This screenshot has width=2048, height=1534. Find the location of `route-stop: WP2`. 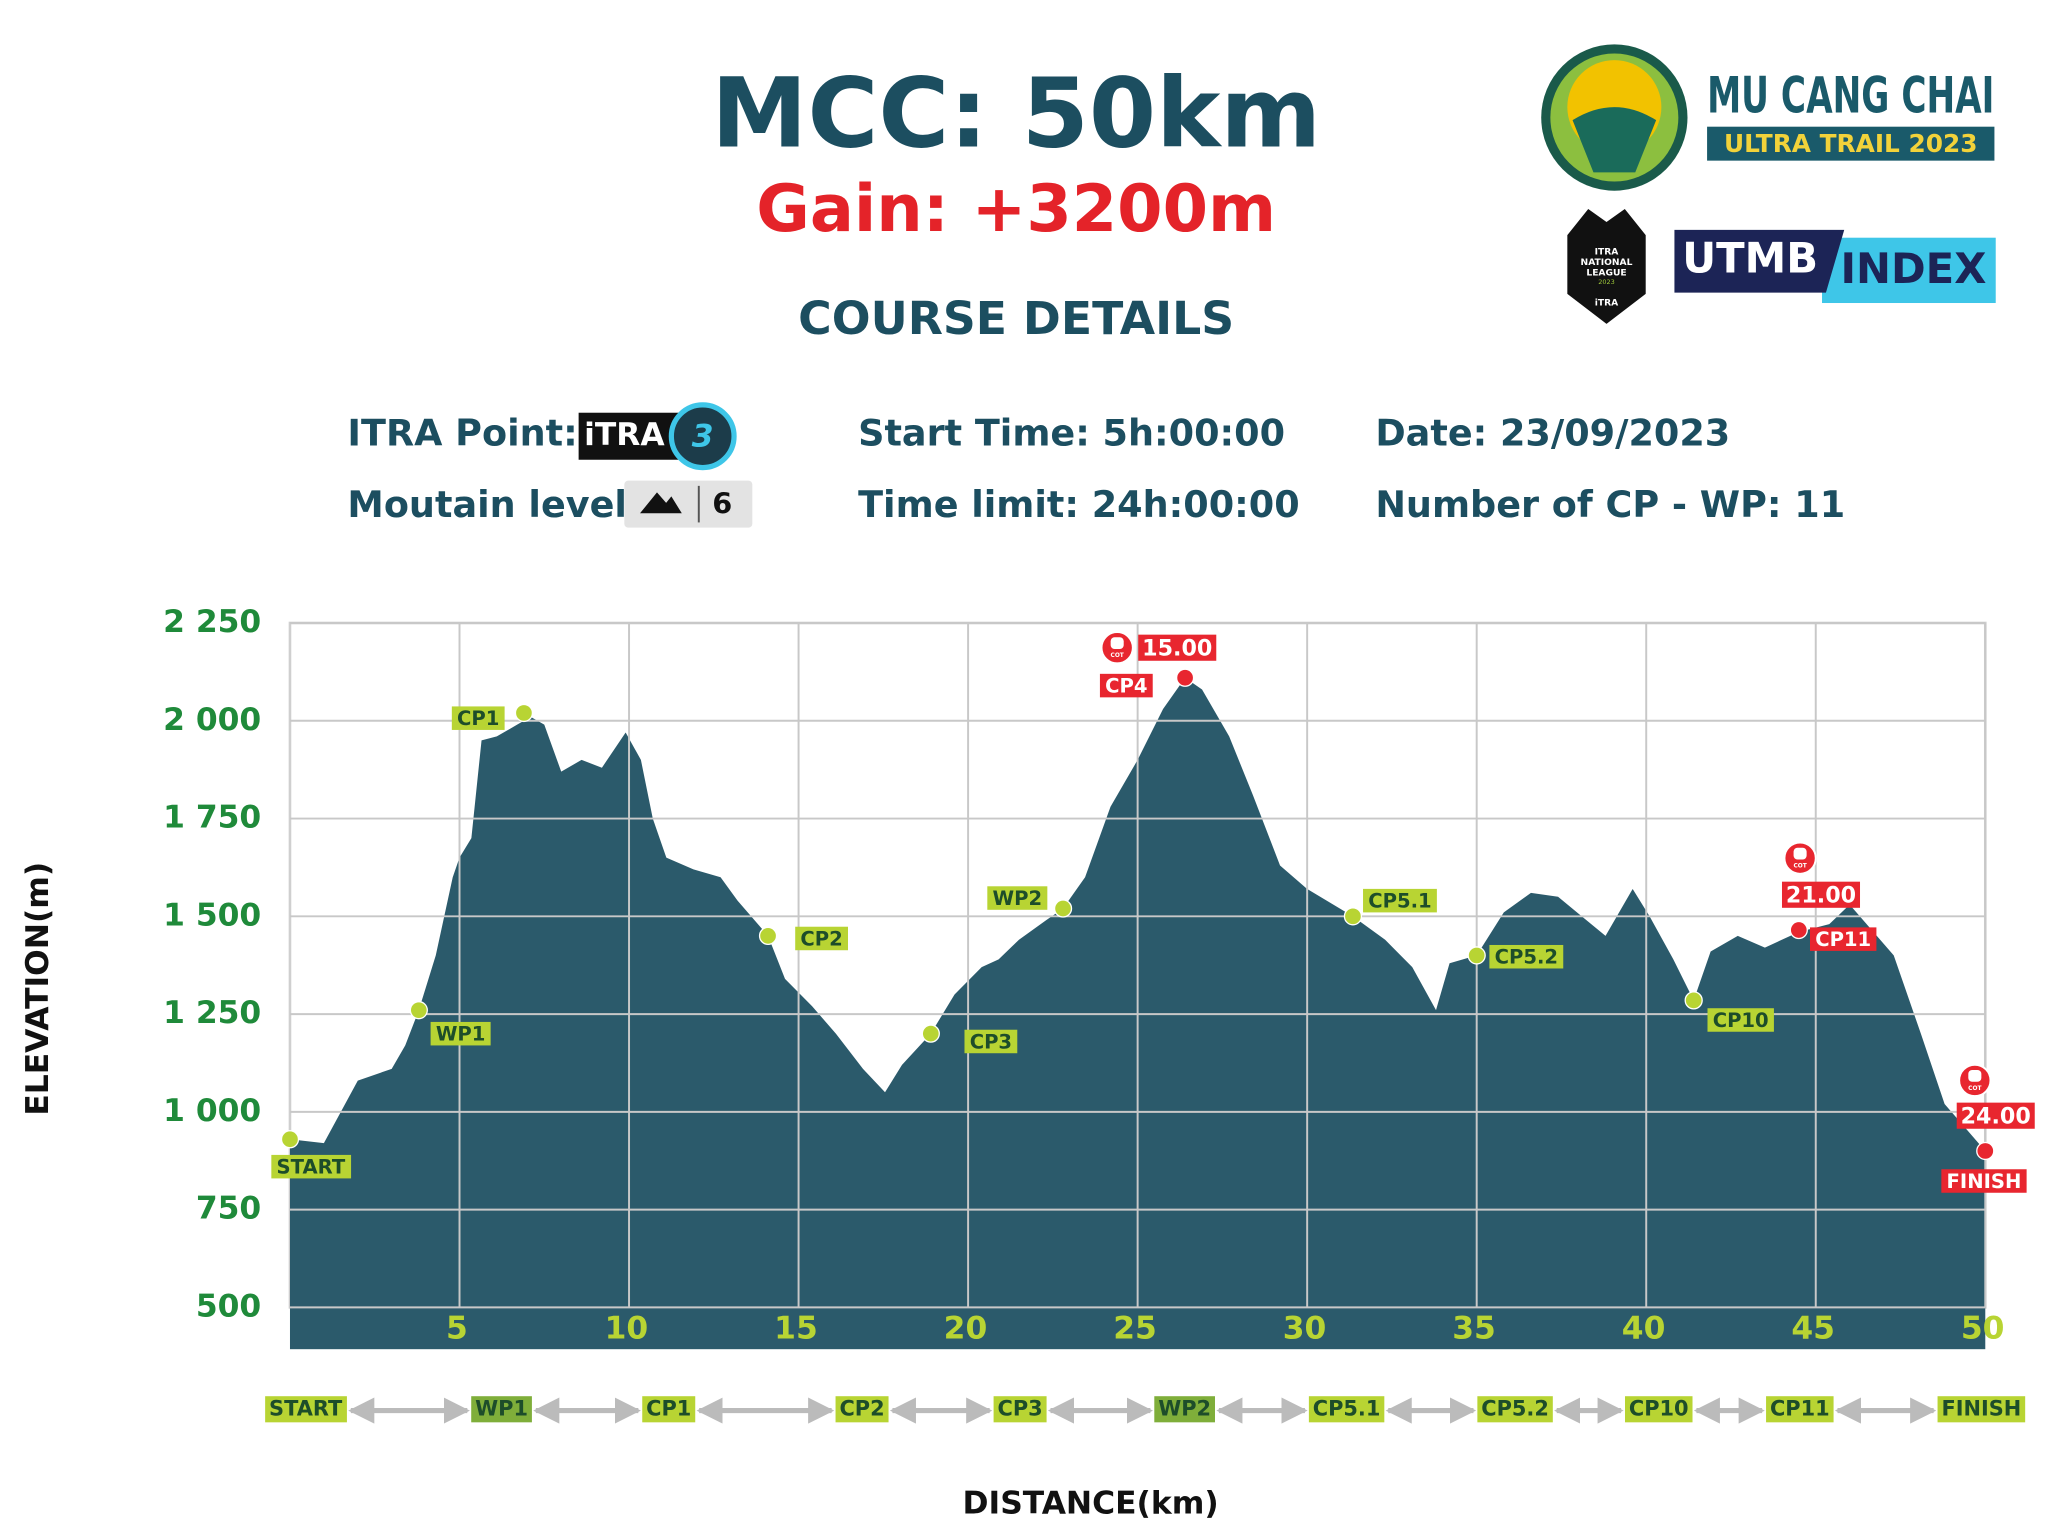

route-stop: WP2 is located at coordinates (1184, 1408).